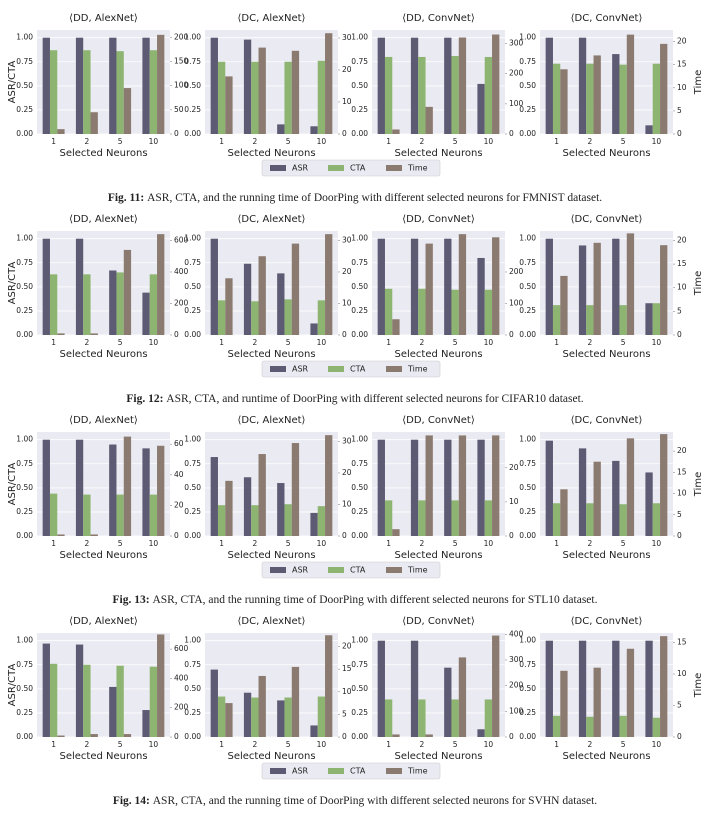 This screenshot has height=820, width=710. What do you see at coordinates (181, 677) in the screenshot?
I see `y2-tick-label: 400` at bounding box center [181, 677].